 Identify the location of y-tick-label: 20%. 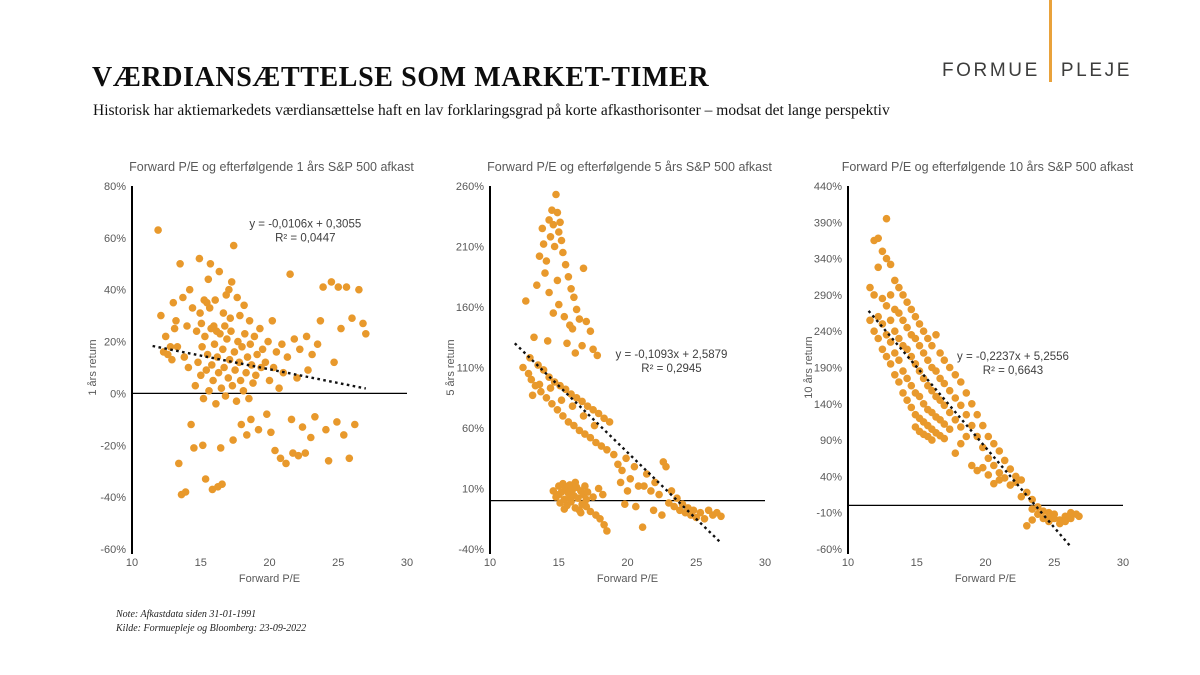
(115, 343).